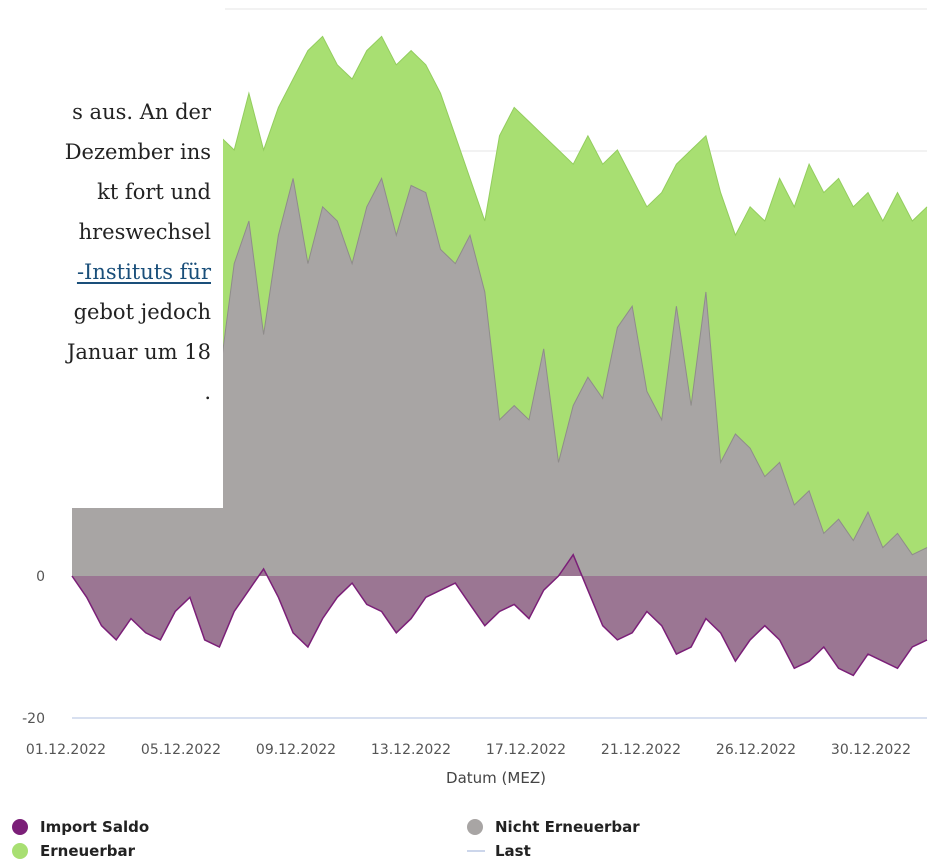 Image resolution: width=930 pixels, height=865 pixels. I want to click on x-tick-label: 17.12.2022, so click(526, 750).